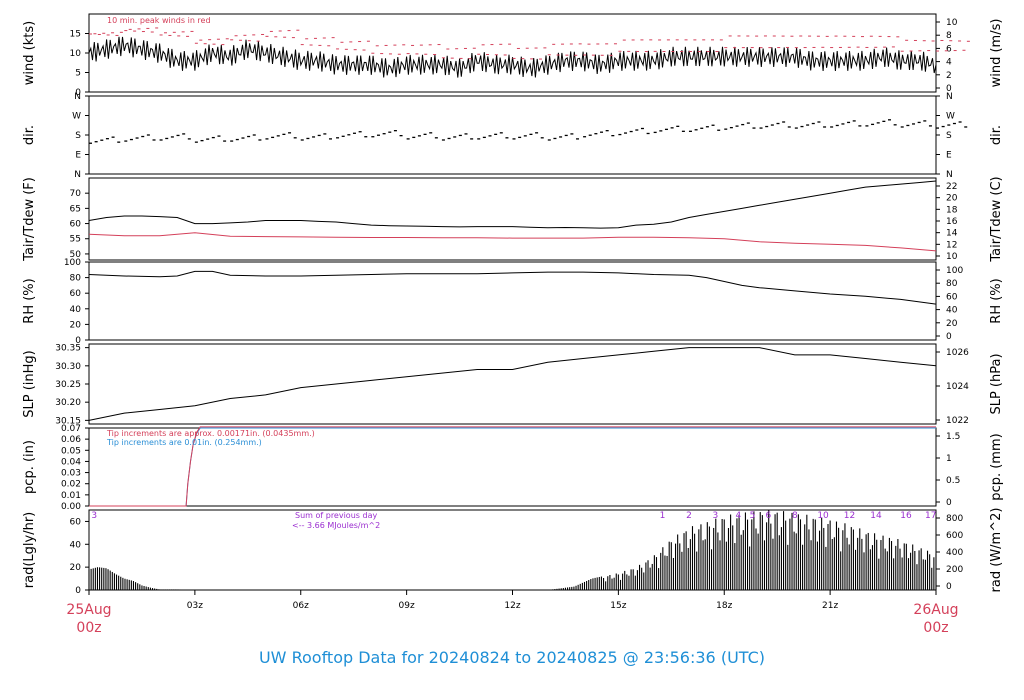 This screenshot has width=1024, height=700. I want to click on ytick-label: 80, so click(76, 279).